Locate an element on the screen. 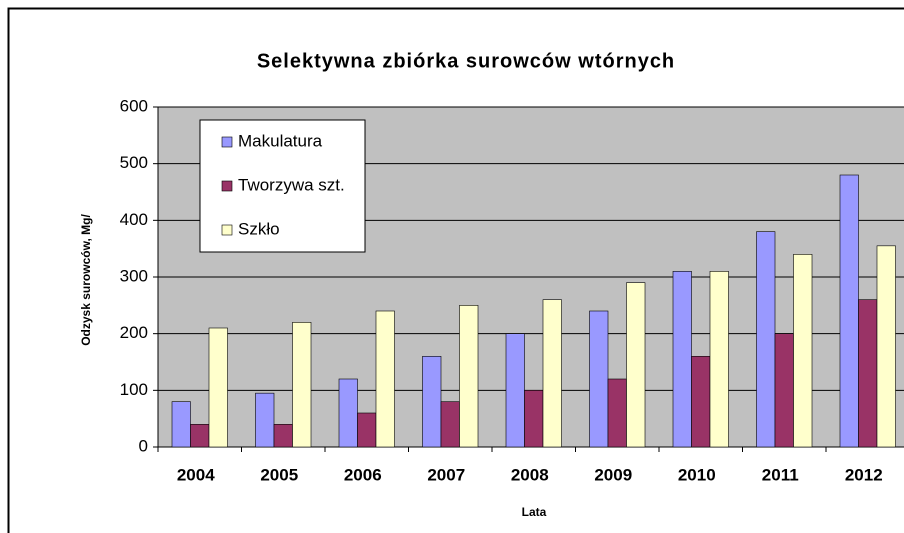  x-axis-label: Lata is located at coordinates (534, 512).